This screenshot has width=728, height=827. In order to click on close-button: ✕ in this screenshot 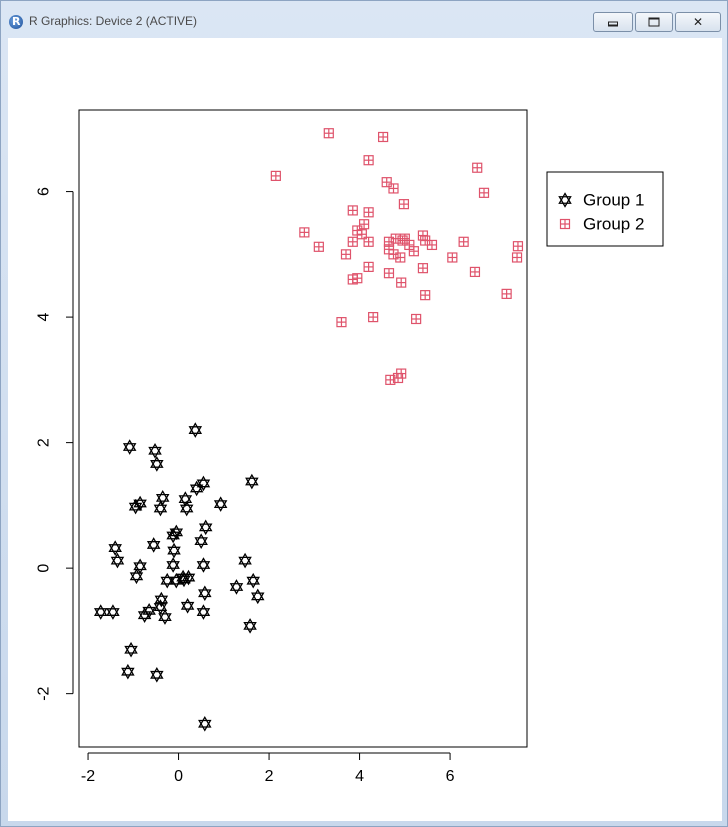, I will do `click(698, 22)`.